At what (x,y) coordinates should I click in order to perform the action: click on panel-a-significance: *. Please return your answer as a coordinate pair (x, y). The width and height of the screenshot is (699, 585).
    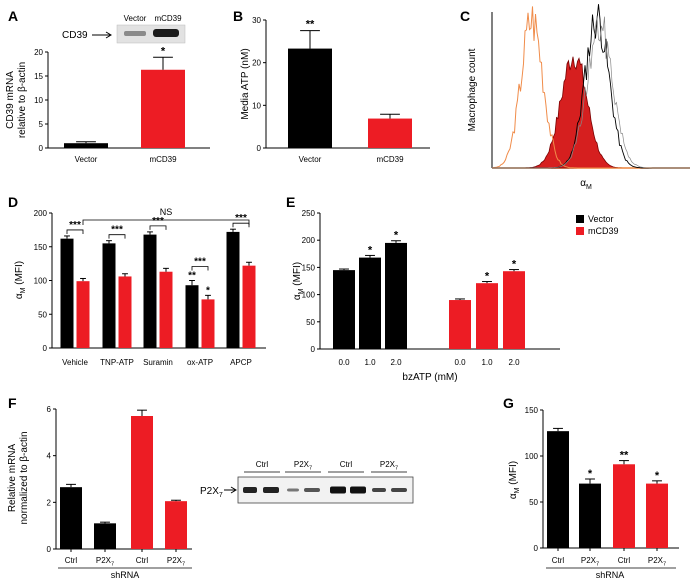
    Looking at the image, I should click on (163, 51).